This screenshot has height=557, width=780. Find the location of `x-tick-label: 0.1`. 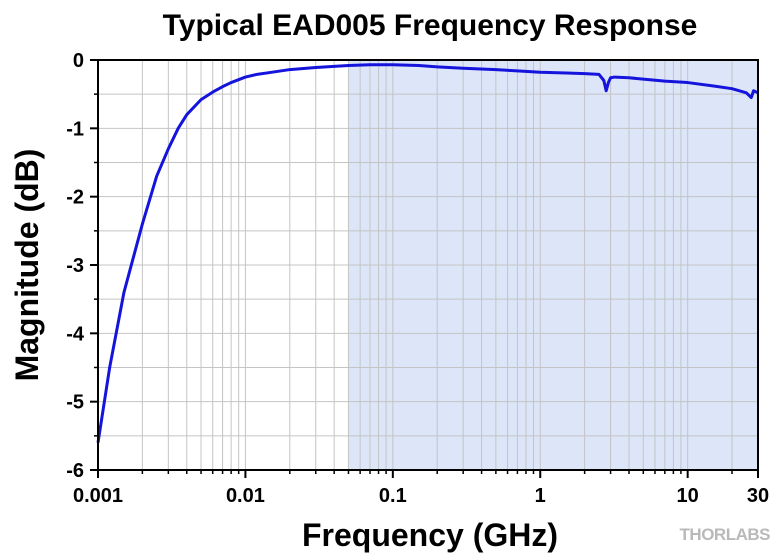

x-tick-label: 0.1 is located at coordinates (393, 496).